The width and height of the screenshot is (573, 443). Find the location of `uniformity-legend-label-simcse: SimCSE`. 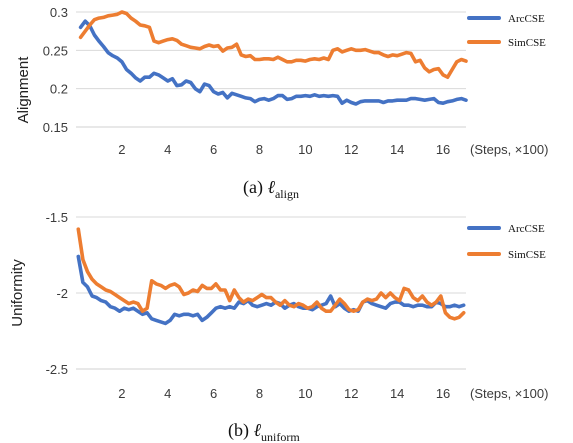

uniformity-legend-label-simcse: SimCSE is located at coordinates (527, 255).